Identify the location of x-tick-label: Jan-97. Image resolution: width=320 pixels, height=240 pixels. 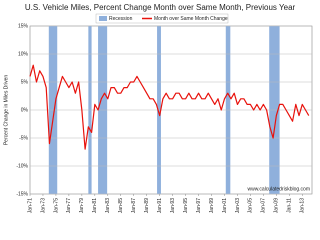
(199, 206).